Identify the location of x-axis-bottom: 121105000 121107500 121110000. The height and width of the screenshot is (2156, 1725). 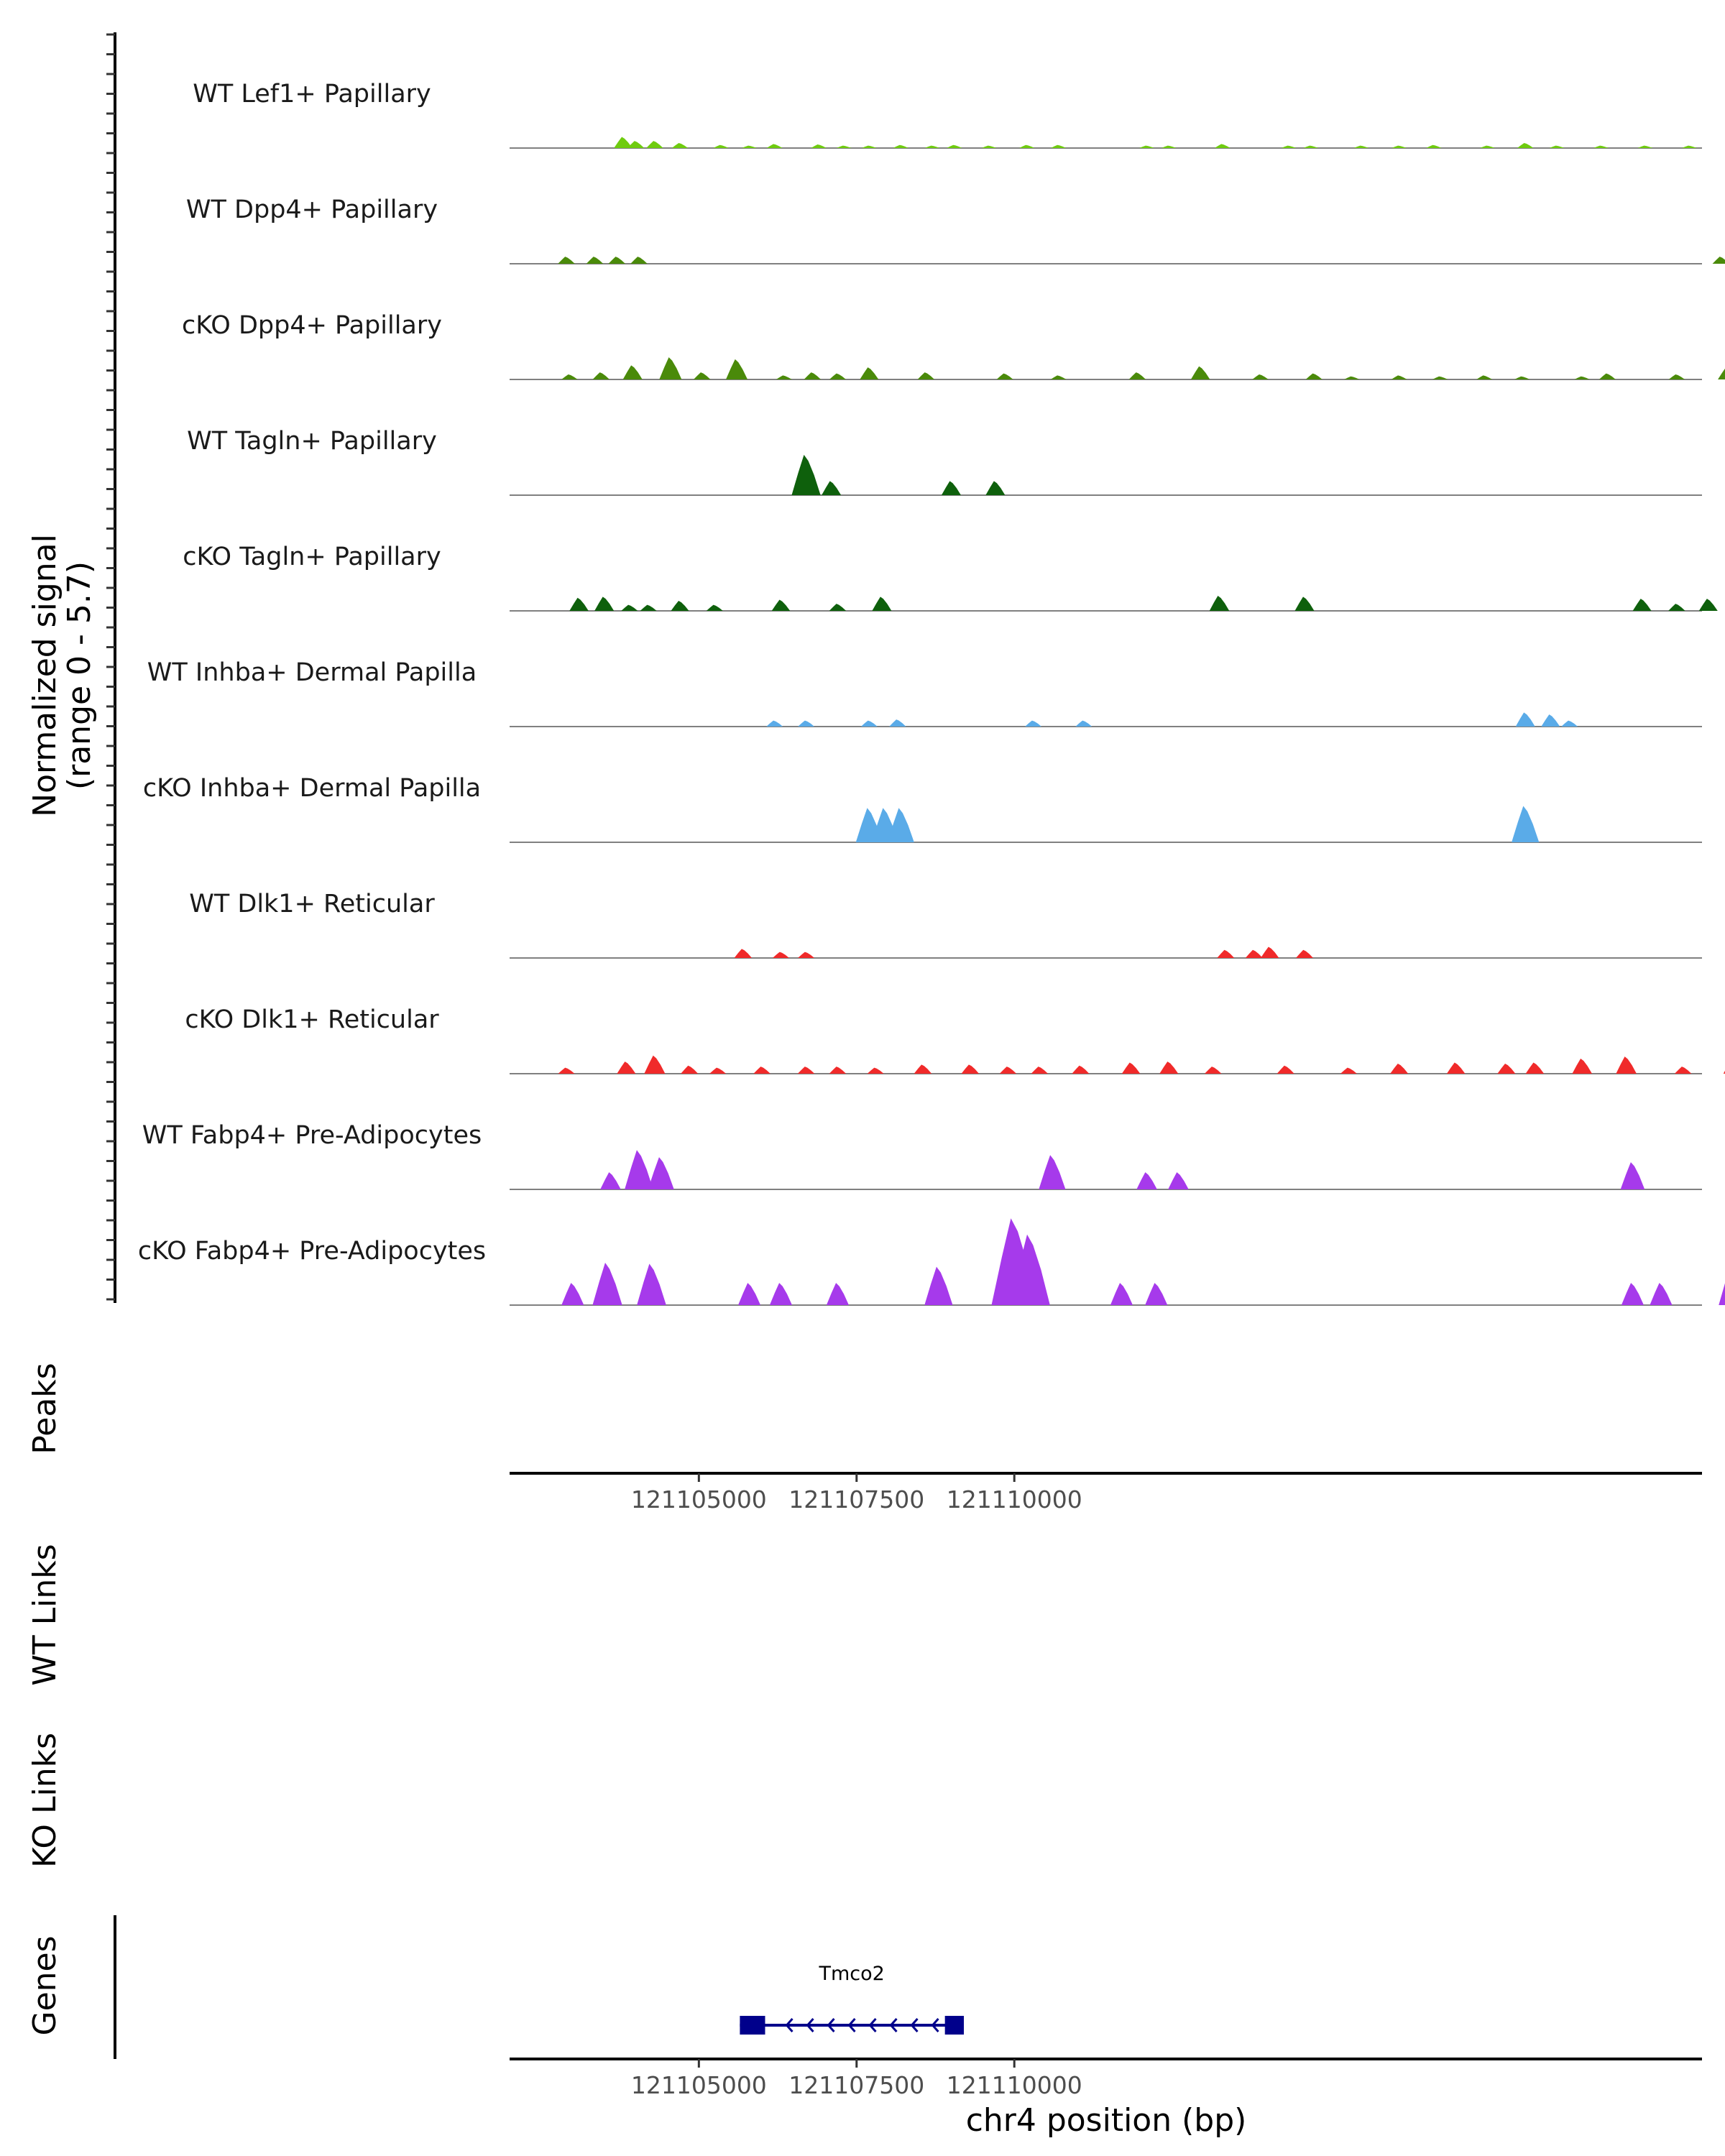
(856, 2079).